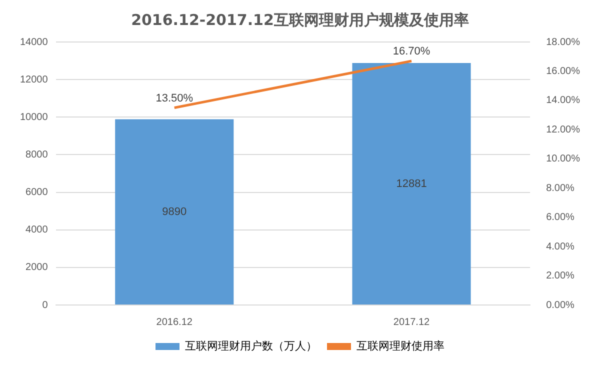 The height and width of the screenshot is (370, 600). Describe the element at coordinates (37, 230) in the screenshot. I see `y-tick-label: 4000` at that location.